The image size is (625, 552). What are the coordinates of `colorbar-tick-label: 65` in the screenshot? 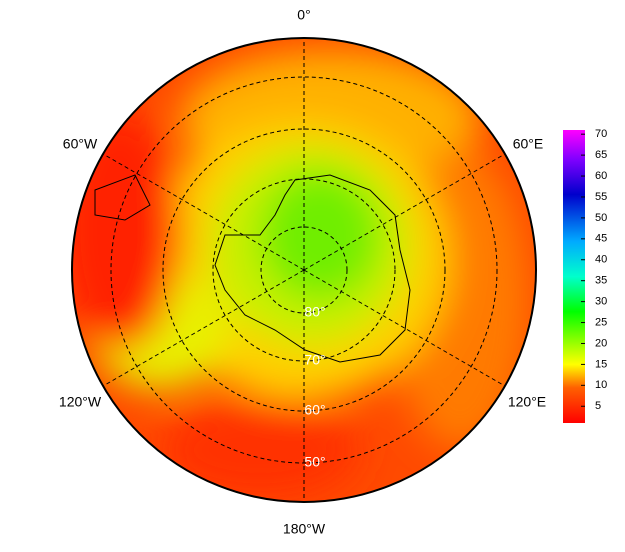 It's located at (601, 155).